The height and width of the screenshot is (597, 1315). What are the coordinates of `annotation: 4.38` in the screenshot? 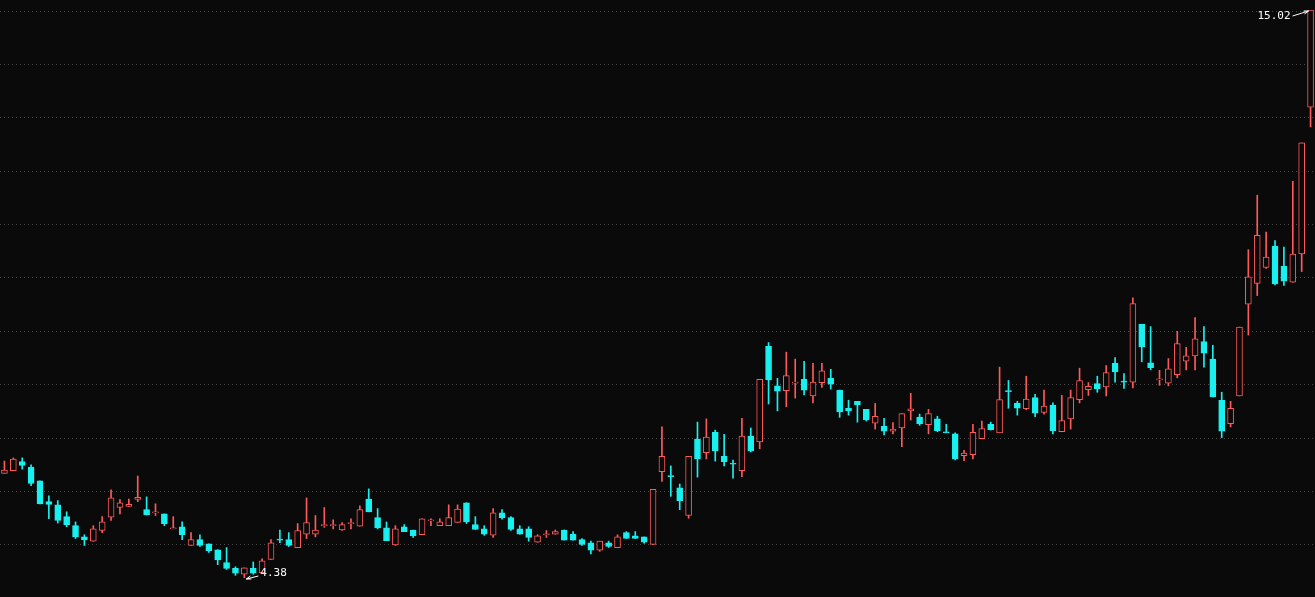 It's located at (273, 572).